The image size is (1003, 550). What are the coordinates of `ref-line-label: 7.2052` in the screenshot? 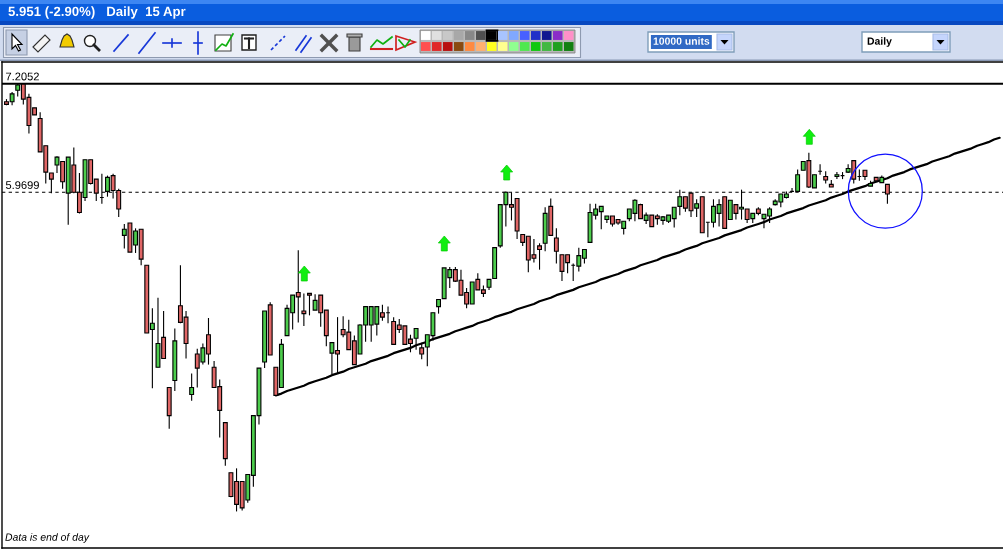 It's located at (22, 76).